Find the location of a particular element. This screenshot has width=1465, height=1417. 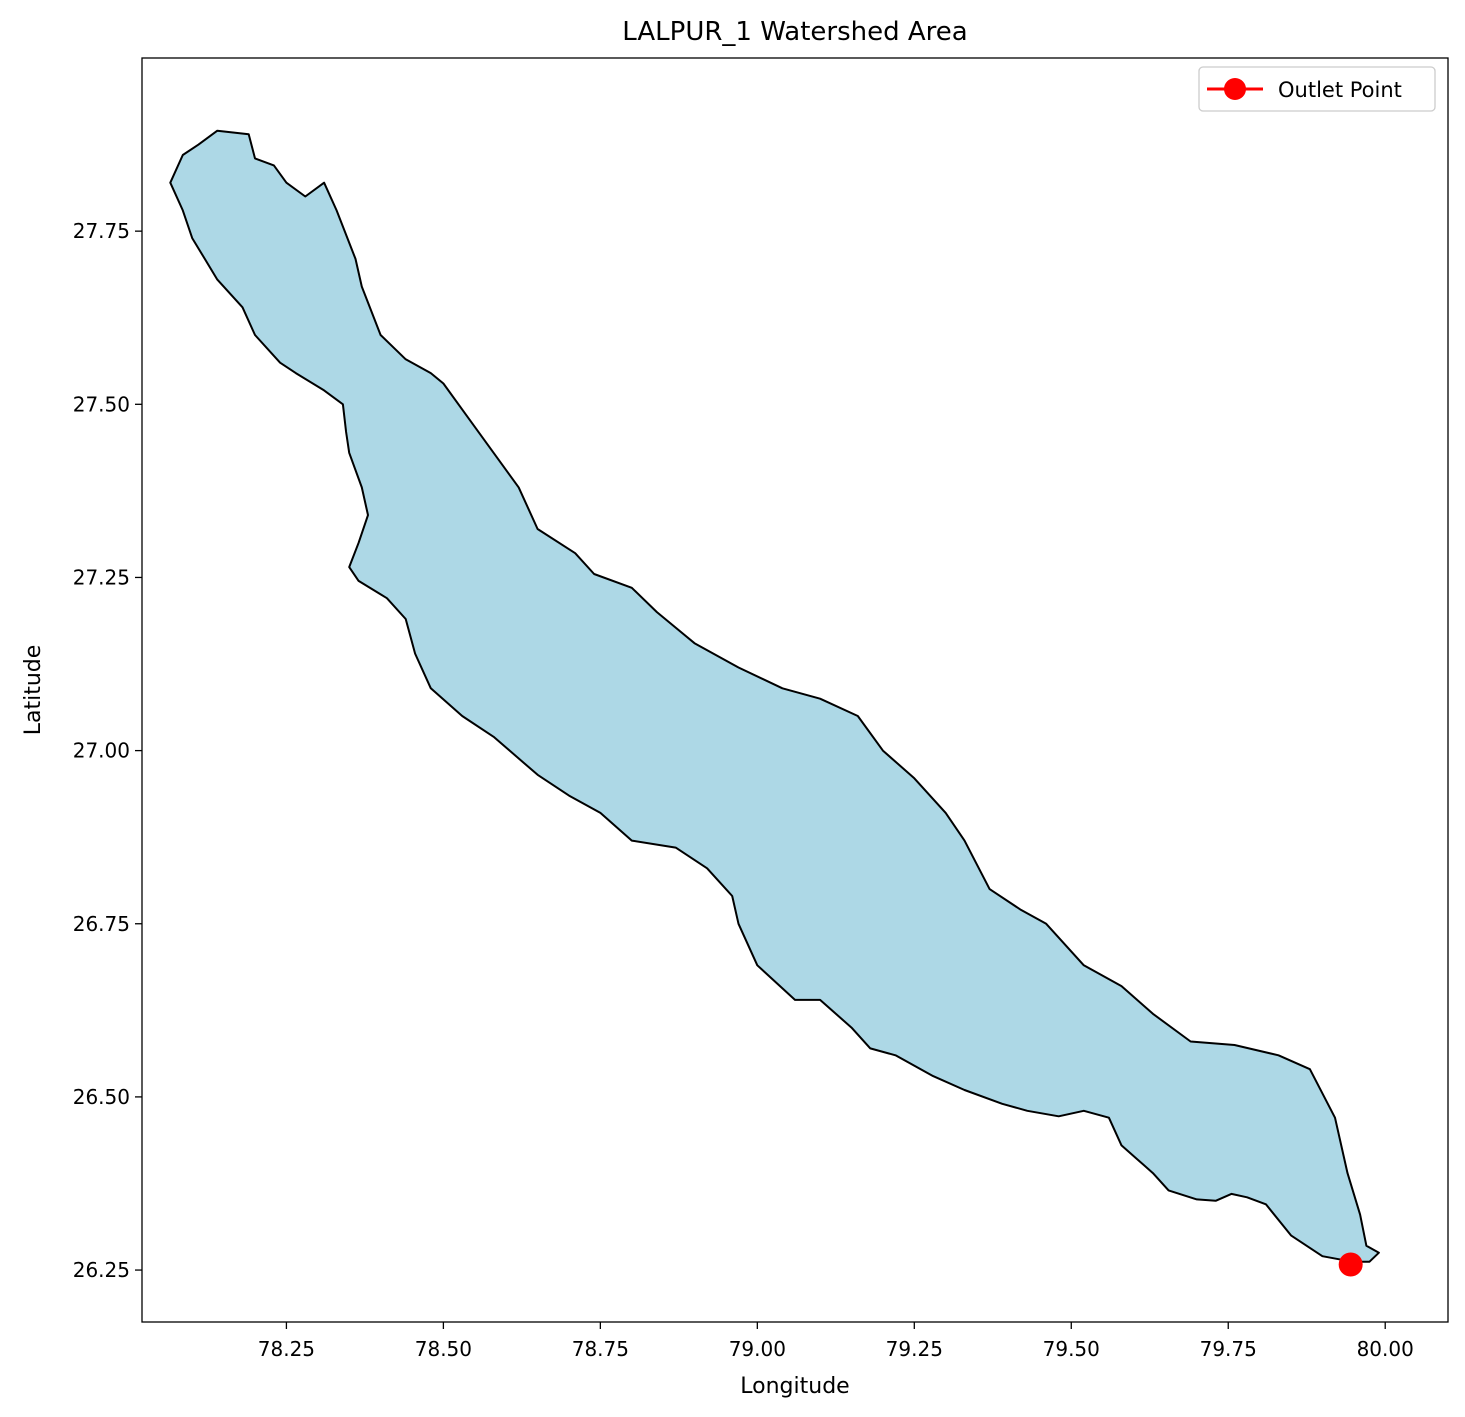

x-tick-label: 79.75 is located at coordinates (1228, 1349).